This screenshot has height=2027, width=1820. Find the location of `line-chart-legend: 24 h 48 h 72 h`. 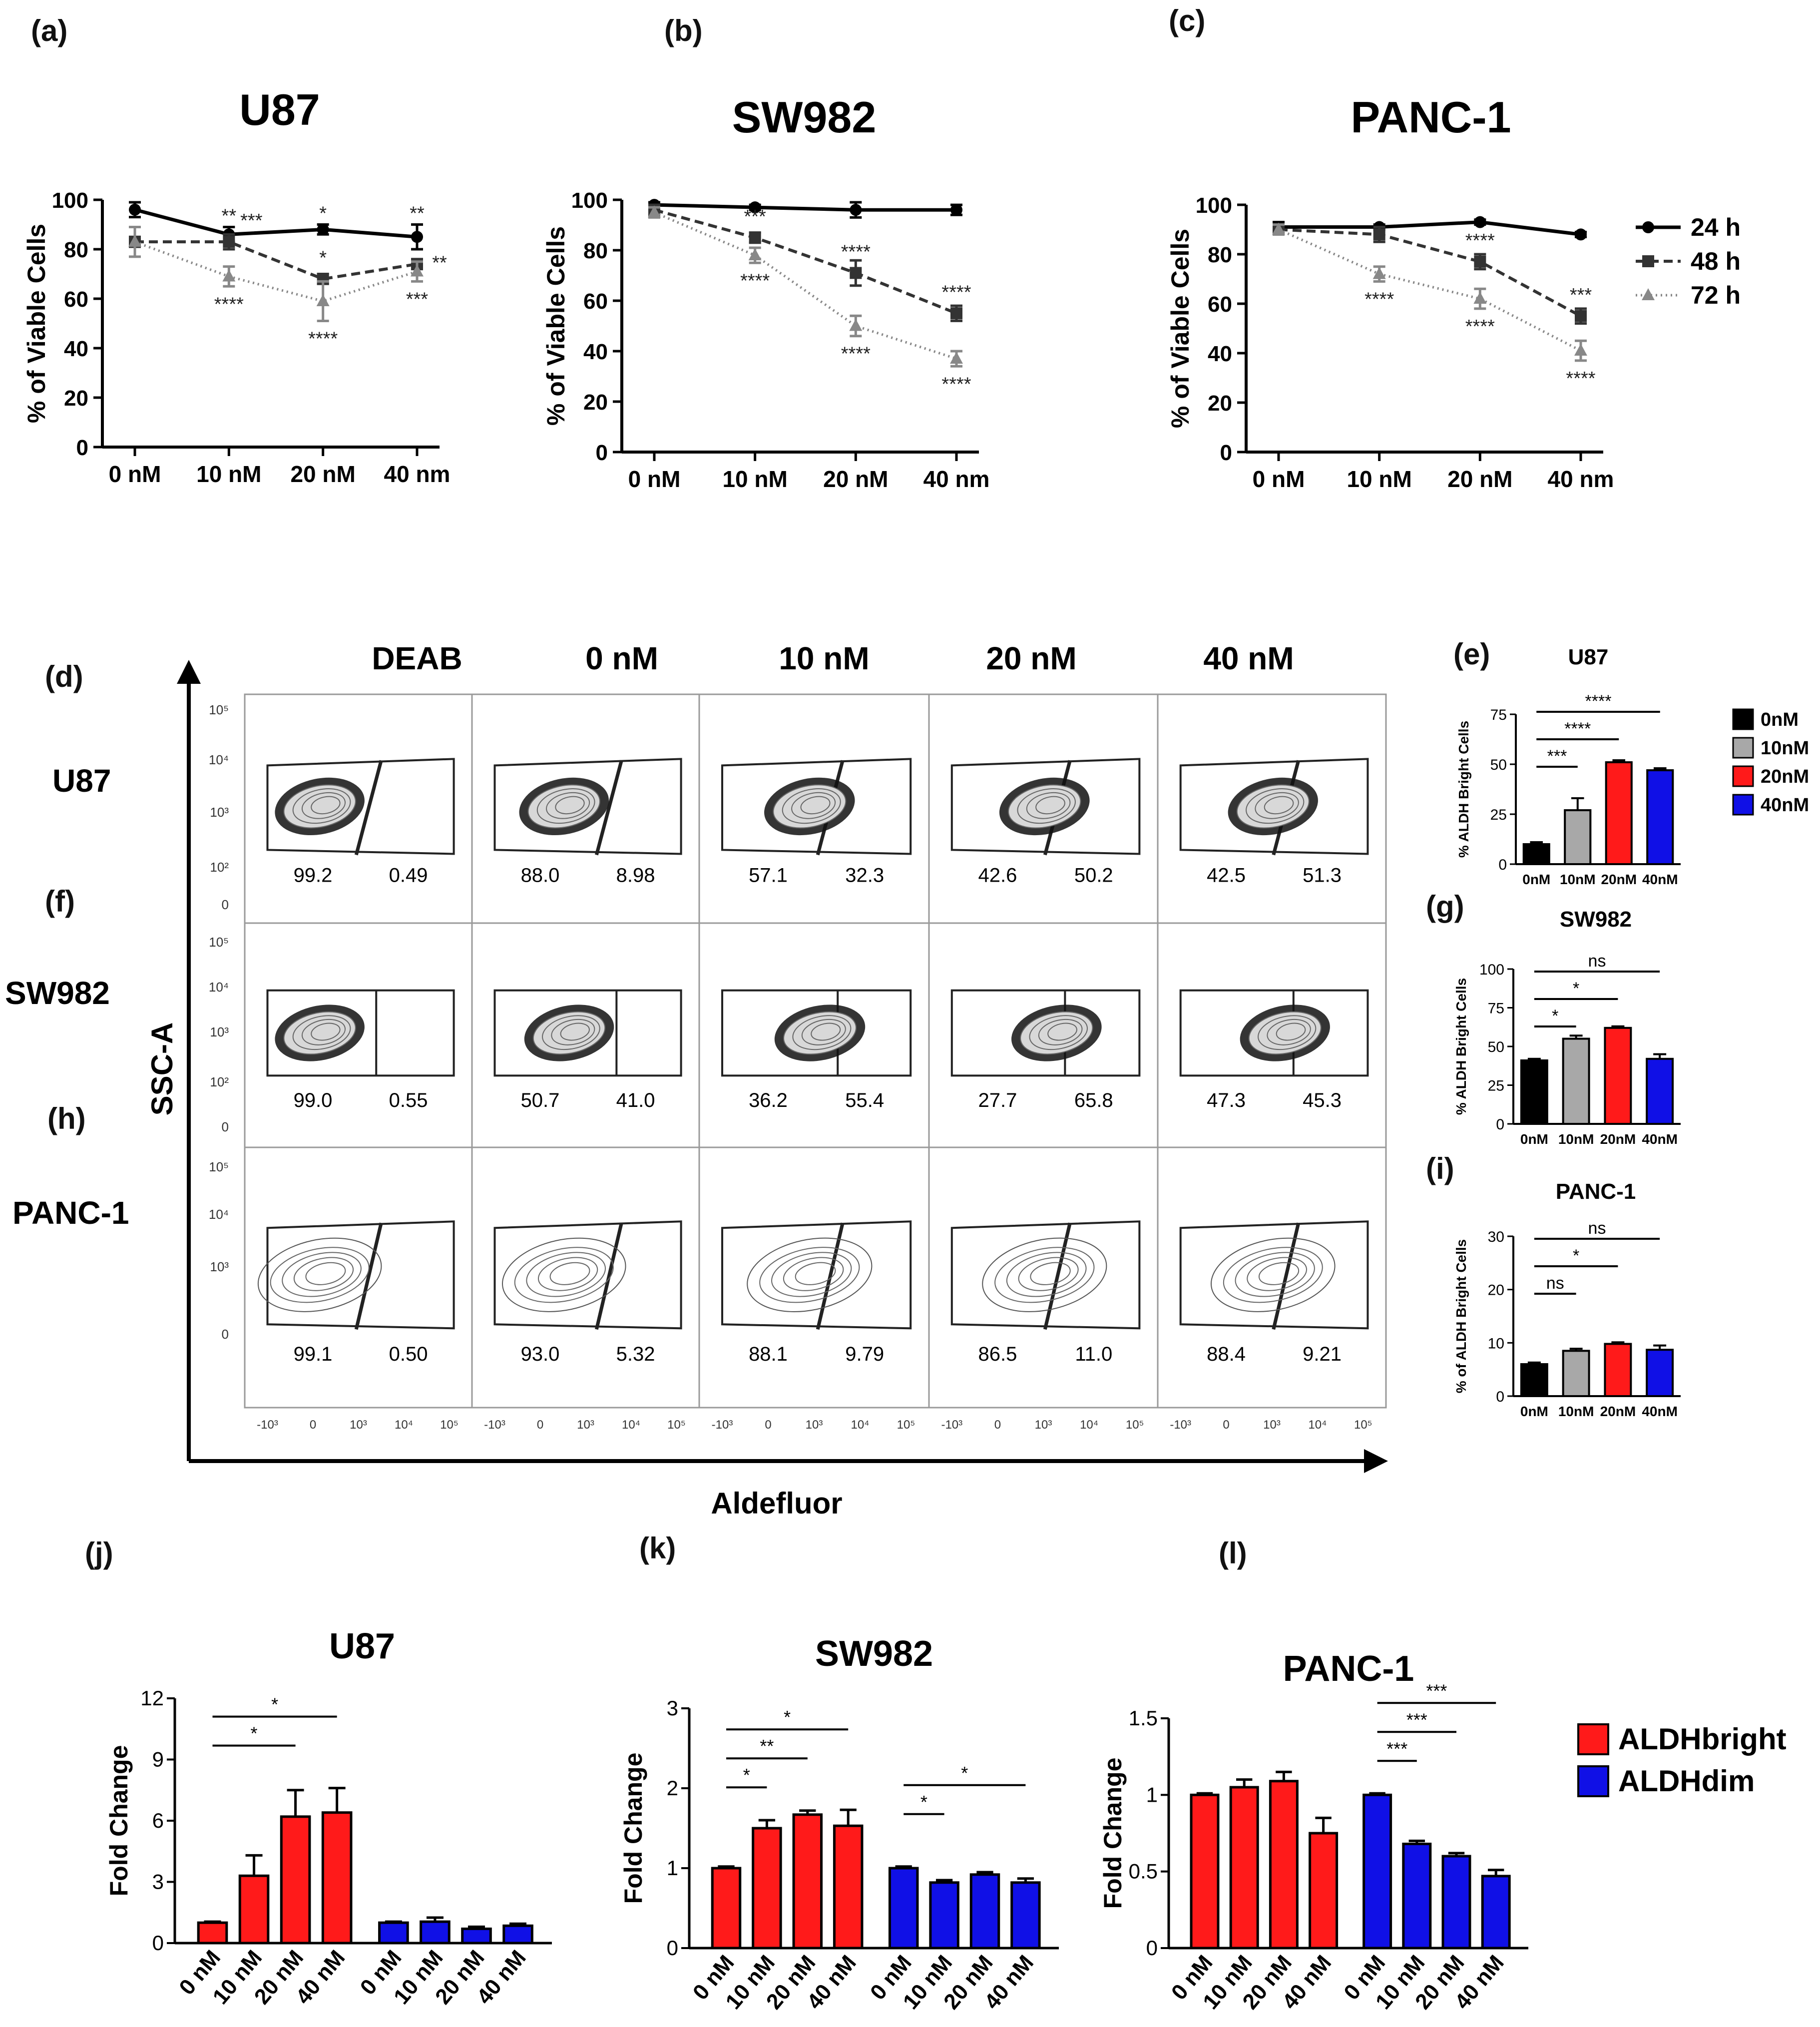

line-chart-legend: 24 h 48 h 72 h is located at coordinates (1688, 261).